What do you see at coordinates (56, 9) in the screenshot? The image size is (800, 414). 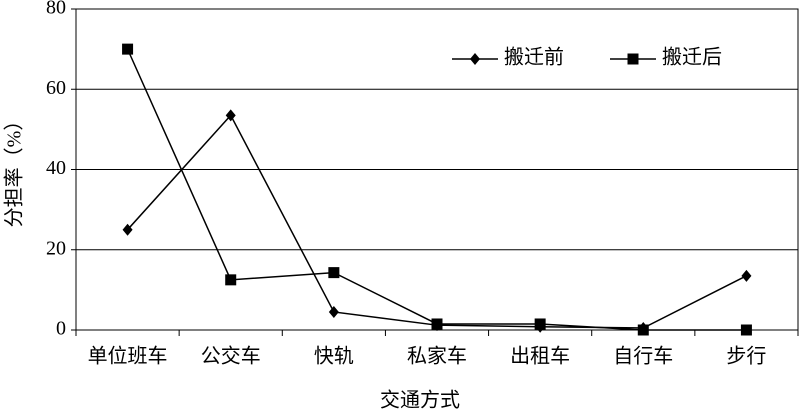 I see `y-tick-label: 80` at bounding box center [56, 9].